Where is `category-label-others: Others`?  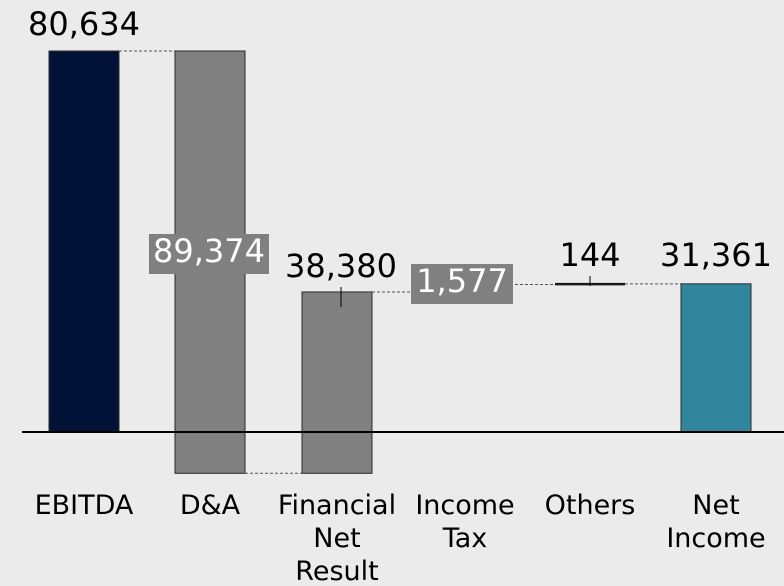 category-label-others: Others is located at coordinates (590, 505).